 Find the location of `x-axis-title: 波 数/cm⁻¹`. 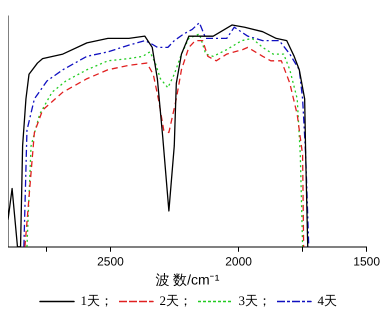

x-axis-title: 波 数/cm⁻¹ is located at coordinates (187, 279).